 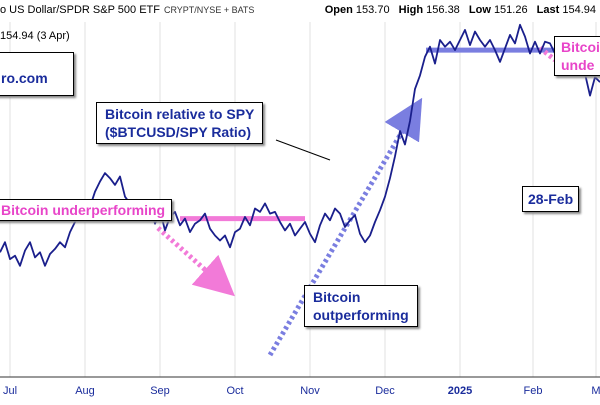 I want to click on outperforming-line2: outperforming, so click(x=361, y=315).